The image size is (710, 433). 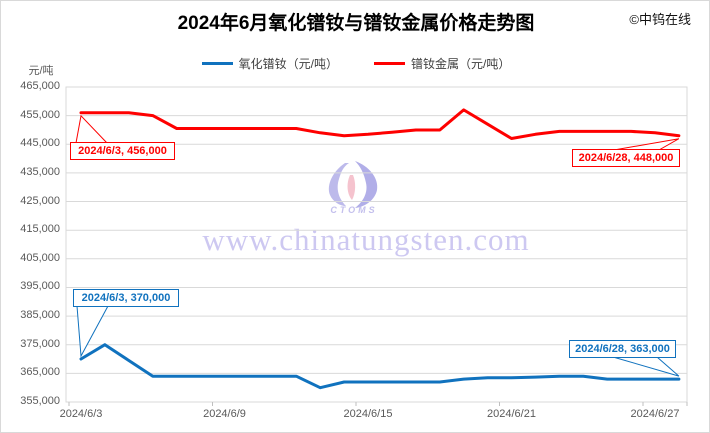 I want to click on y-tick-label: 445,000, so click(x=40, y=143).